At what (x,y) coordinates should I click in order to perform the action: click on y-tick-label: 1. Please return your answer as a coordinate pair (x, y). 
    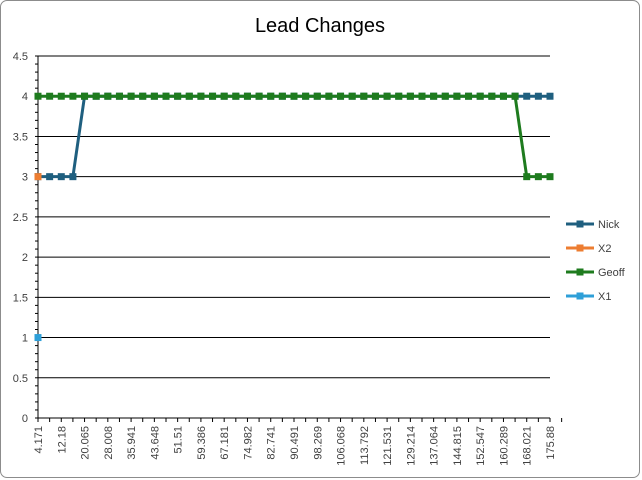
    Looking at the image, I should click on (25, 339).